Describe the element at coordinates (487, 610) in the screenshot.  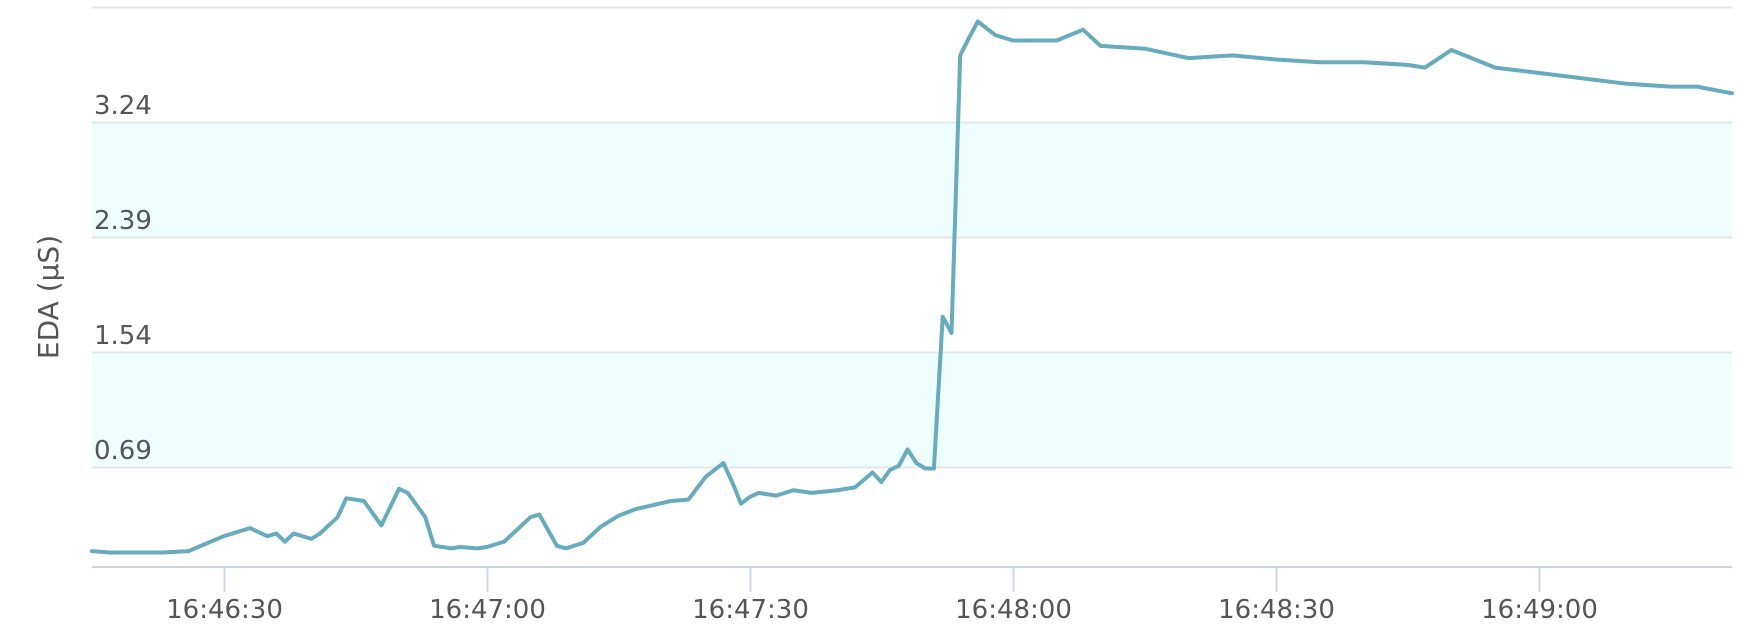
I see `x-tick-label: 16:47:00` at that location.